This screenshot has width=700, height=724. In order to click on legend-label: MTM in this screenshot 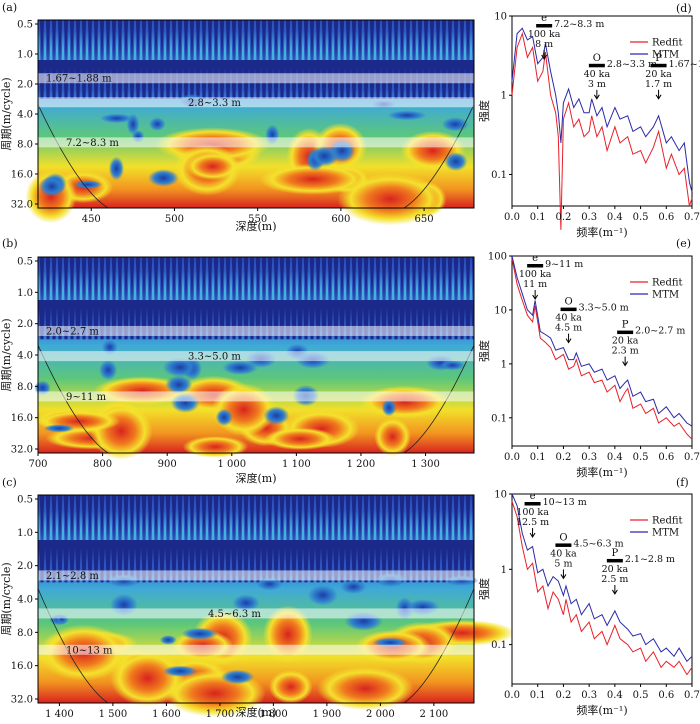, I will do `click(665, 533)`.